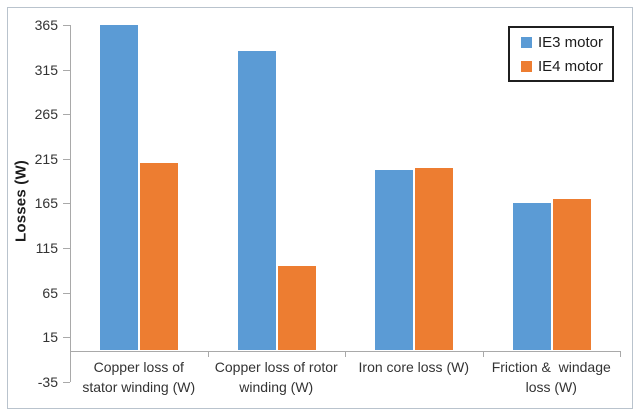 The width and height of the screenshot is (641, 418). I want to click on category-label: Copper loss of rotor winding (W), so click(276, 377).